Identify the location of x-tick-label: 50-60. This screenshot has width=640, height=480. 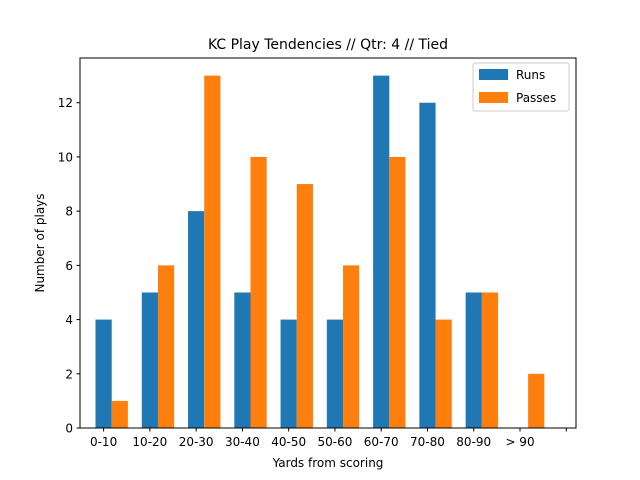
(335, 442).